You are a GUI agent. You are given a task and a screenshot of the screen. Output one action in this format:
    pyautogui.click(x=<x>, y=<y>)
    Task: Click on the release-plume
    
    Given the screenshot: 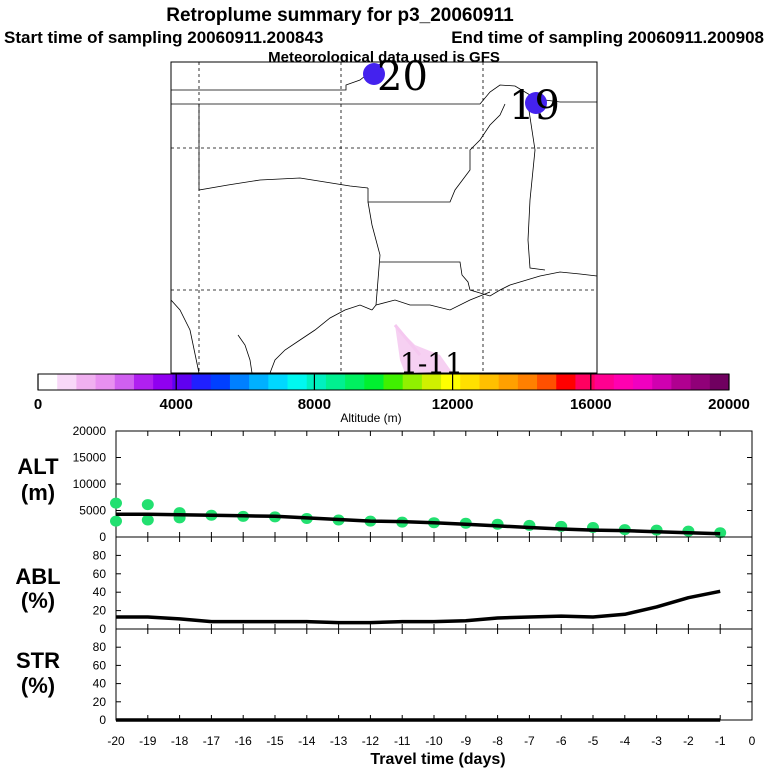 What is the action you would take?
    pyautogui.click(x=422, y=348)
    